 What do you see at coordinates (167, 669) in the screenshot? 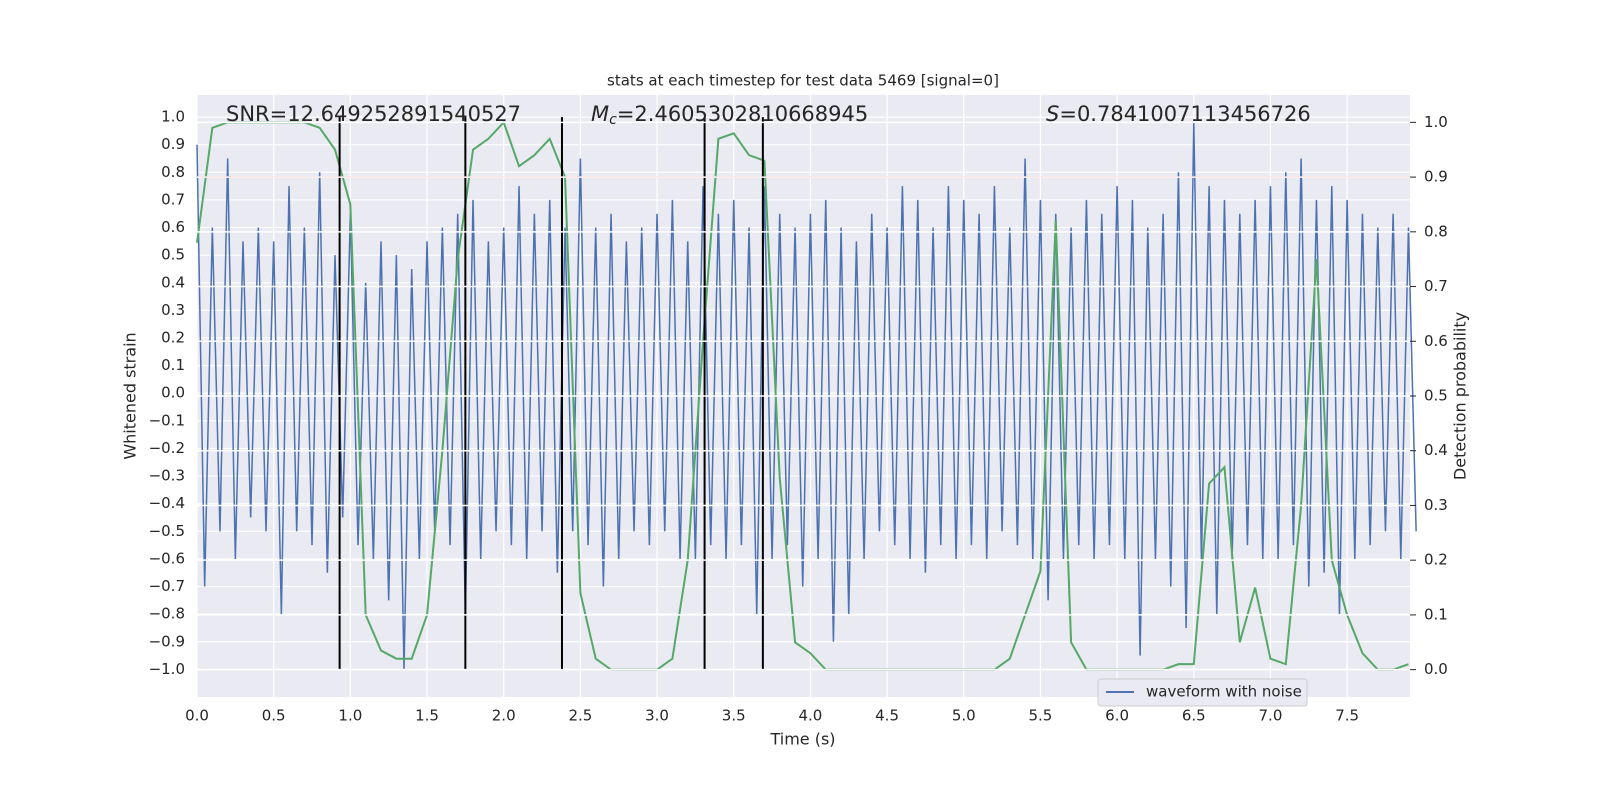
I see `y-tick-label: −1.0` at bounding box center [167, 669].